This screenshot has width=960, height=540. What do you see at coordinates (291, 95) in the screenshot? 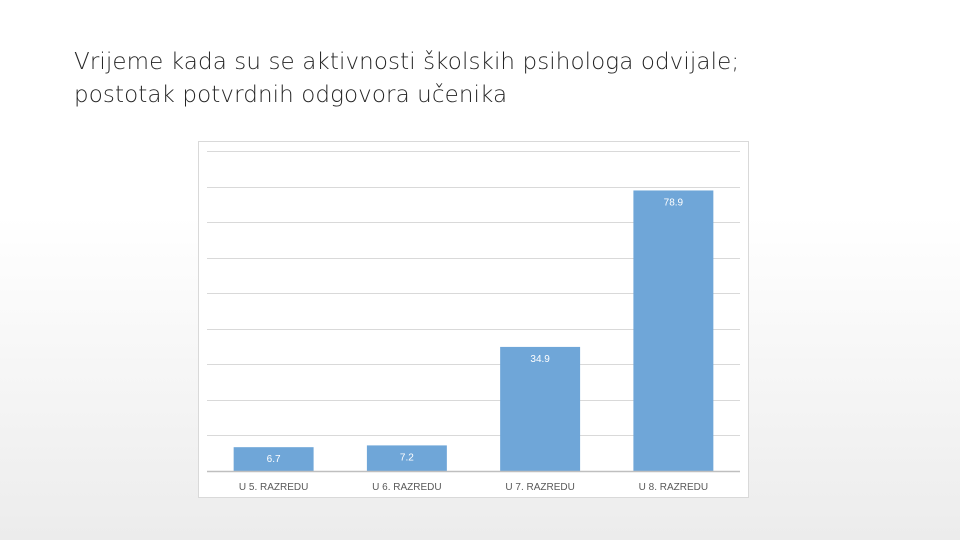
I see `slide-title-line-2: postotak potvrdnih odgovora učenika` at bounding box center [291, 95].